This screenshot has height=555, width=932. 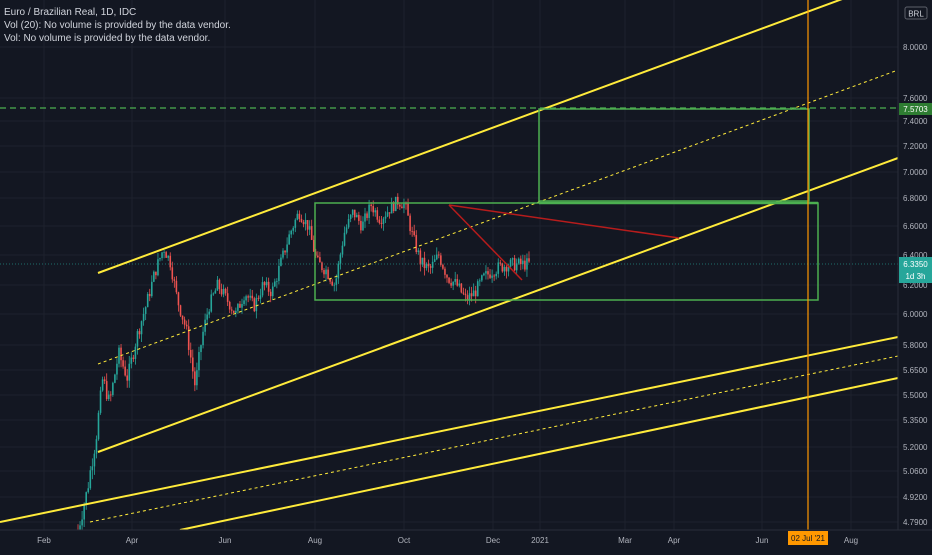 What do you see at coordinates (915, 522) in the screenshot?
I see `y-tick-label: 4.7900` at bounding box center [915, 522].